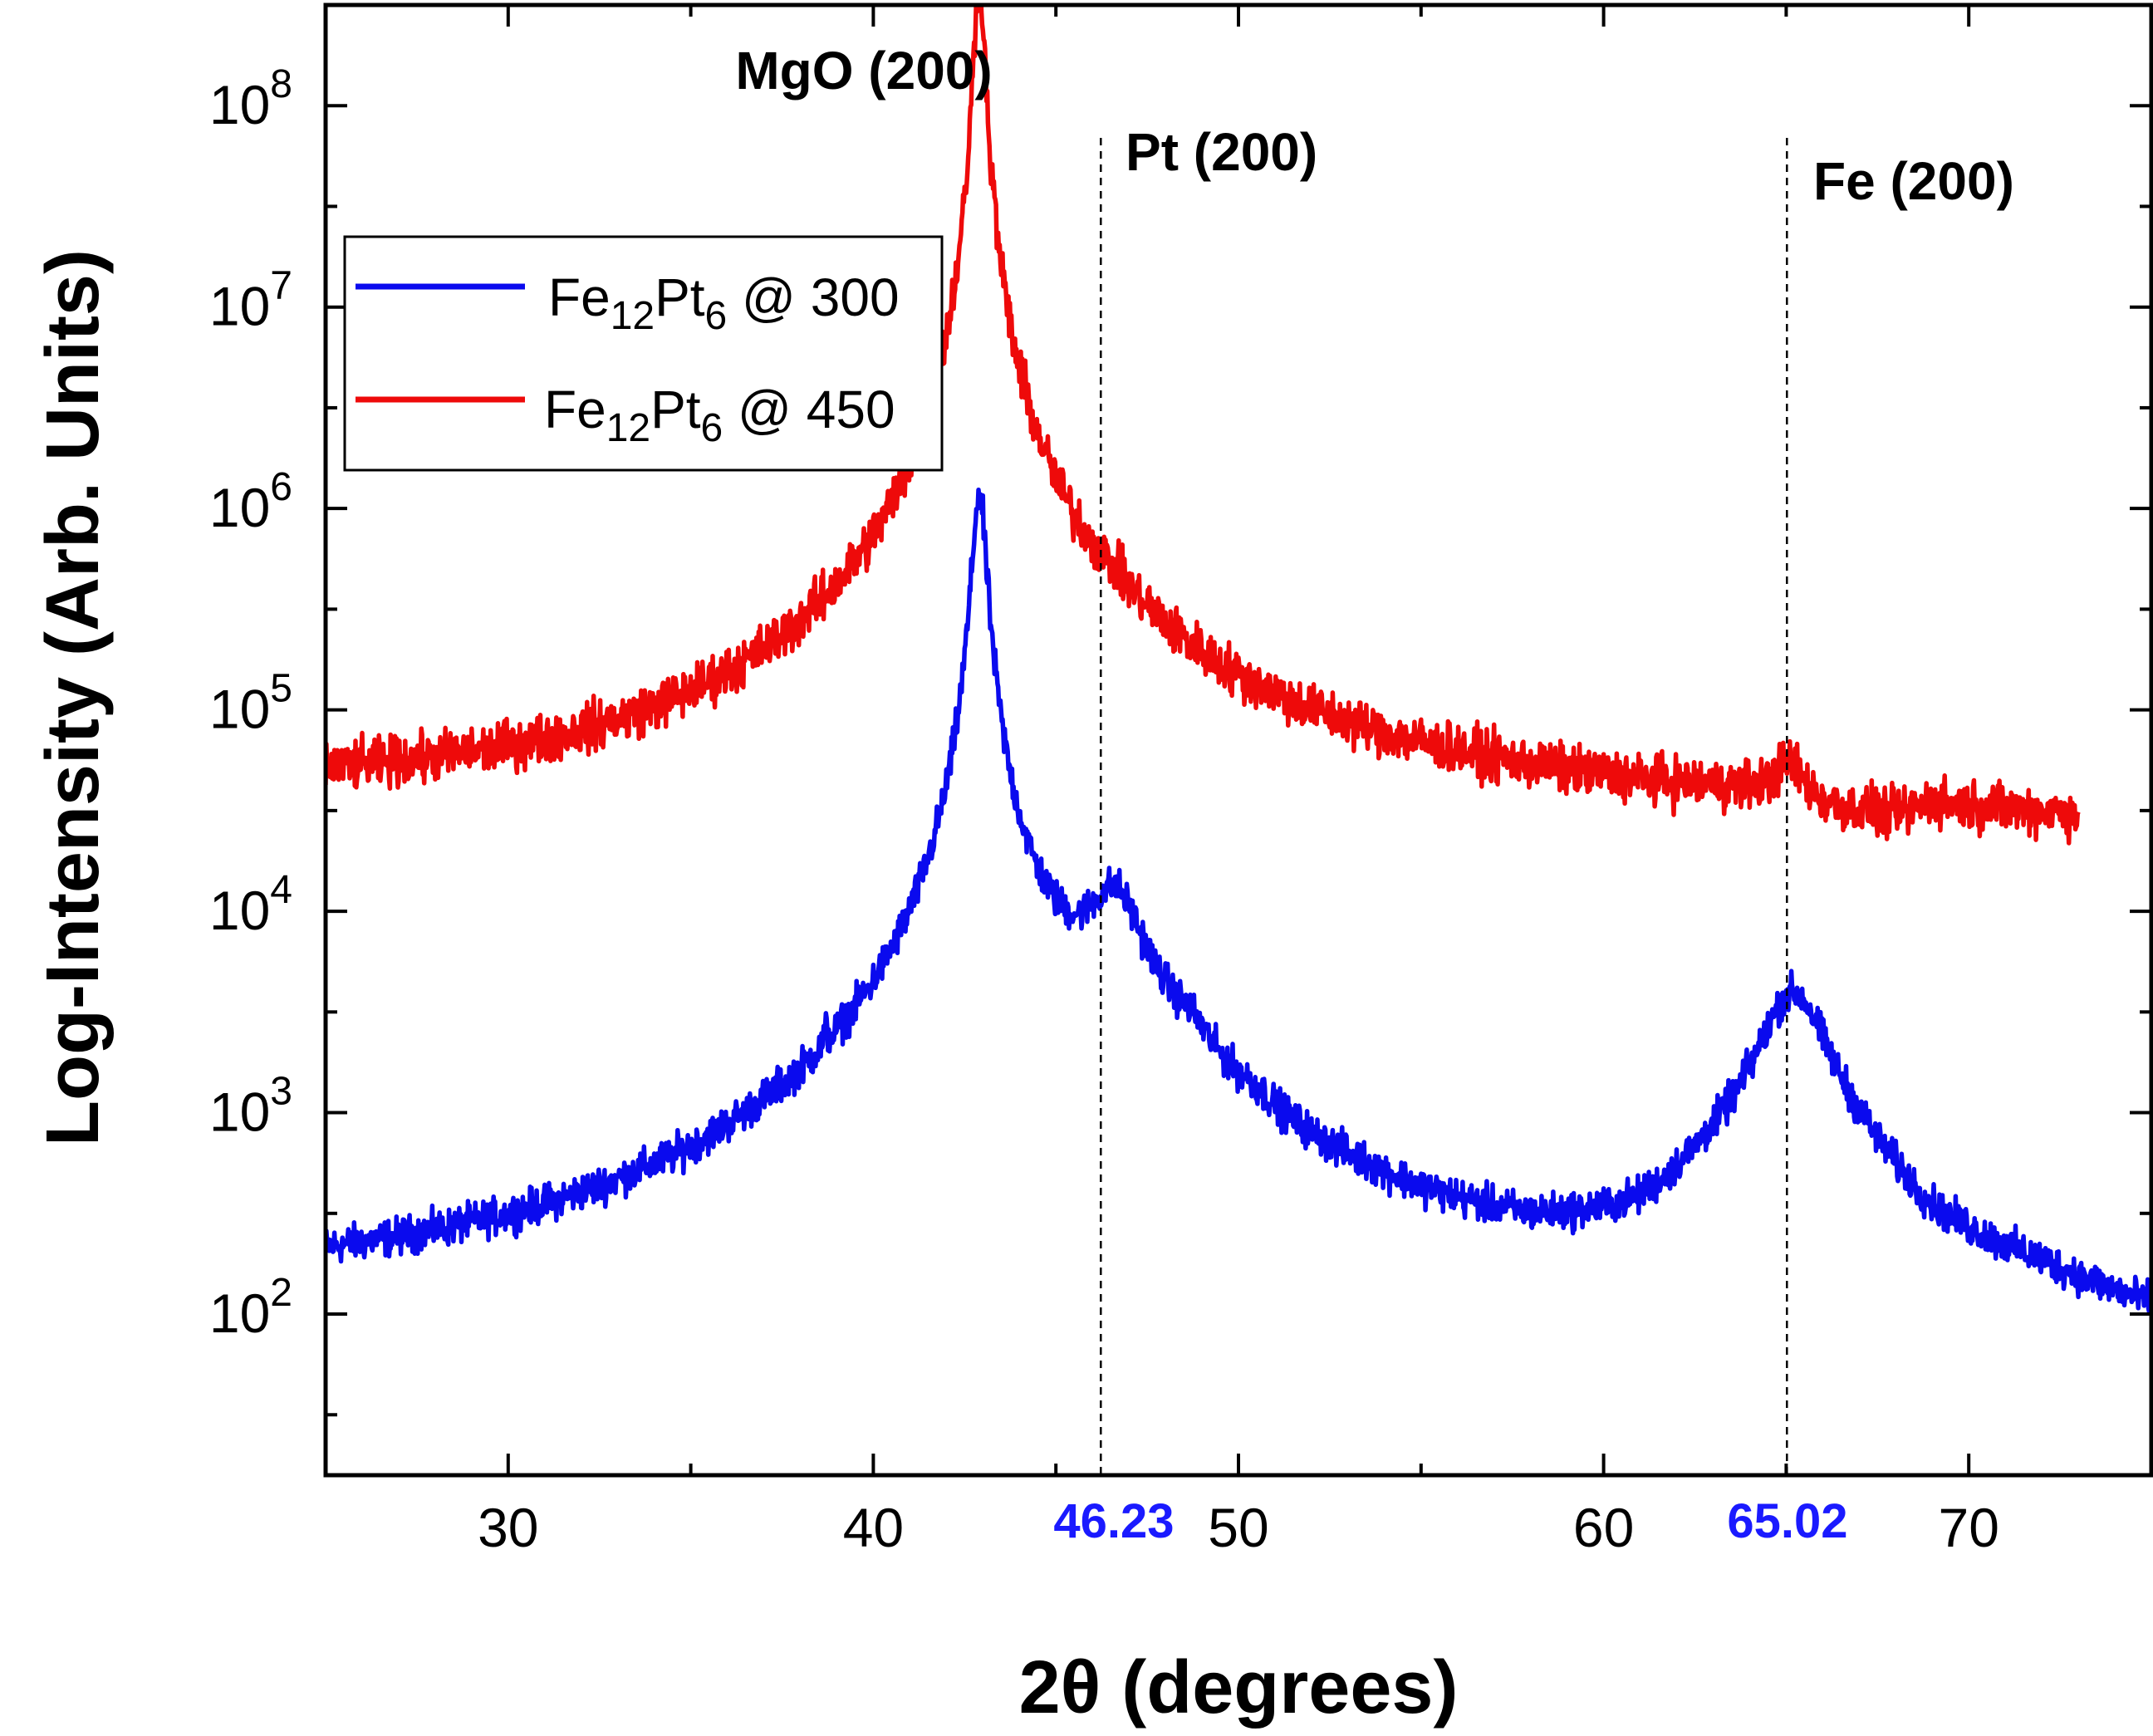  I want to click on y-tick-label: 10², so click(250, 1307).